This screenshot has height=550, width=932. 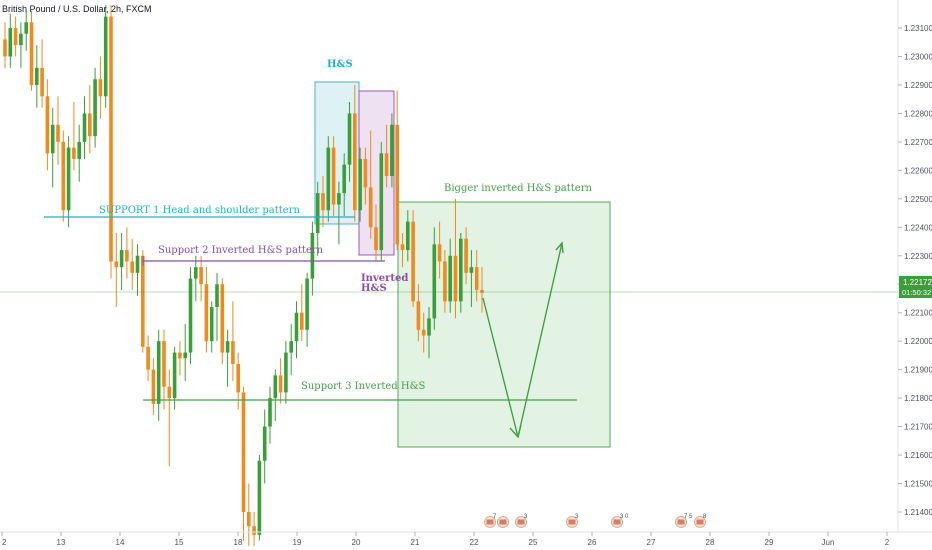 I want to click on time-axis: 2 13 14 15 18 19 20 21 22 25 26 27 28 29 Jun 2, so click(x=445, y=539).